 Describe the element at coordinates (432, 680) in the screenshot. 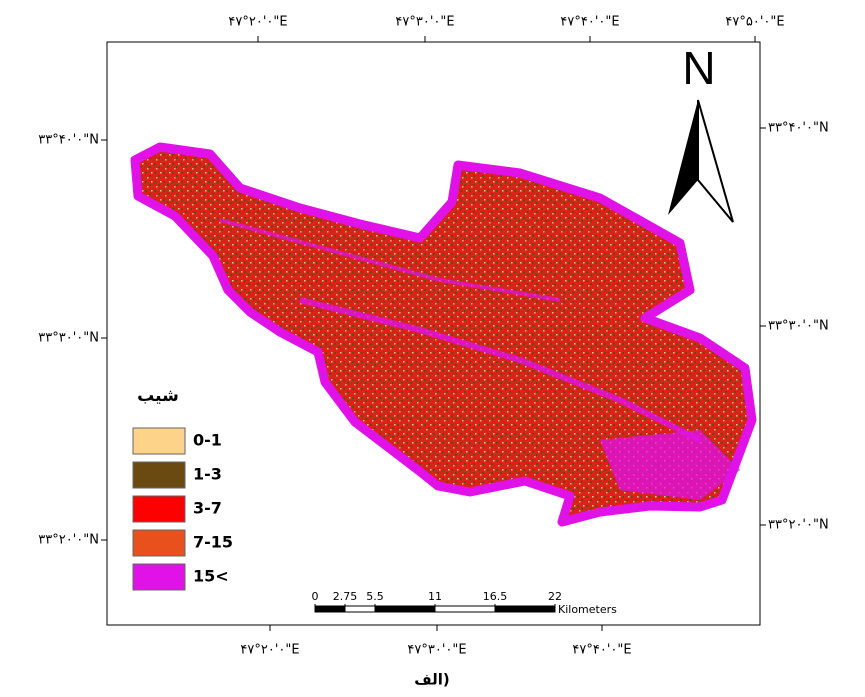

I see `caption: الف)` at that location.